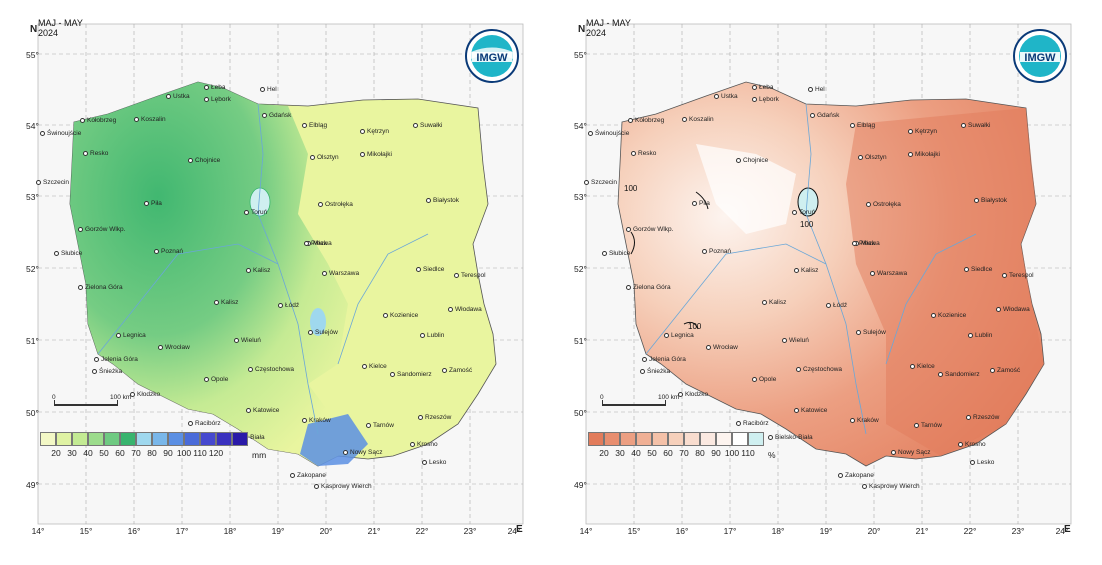 The height and width of the screenshot is (565, 1102). Describe the element at coordinates (608, 23) in the screenshot. I see `period-month: MAJ - MAY` at that location.